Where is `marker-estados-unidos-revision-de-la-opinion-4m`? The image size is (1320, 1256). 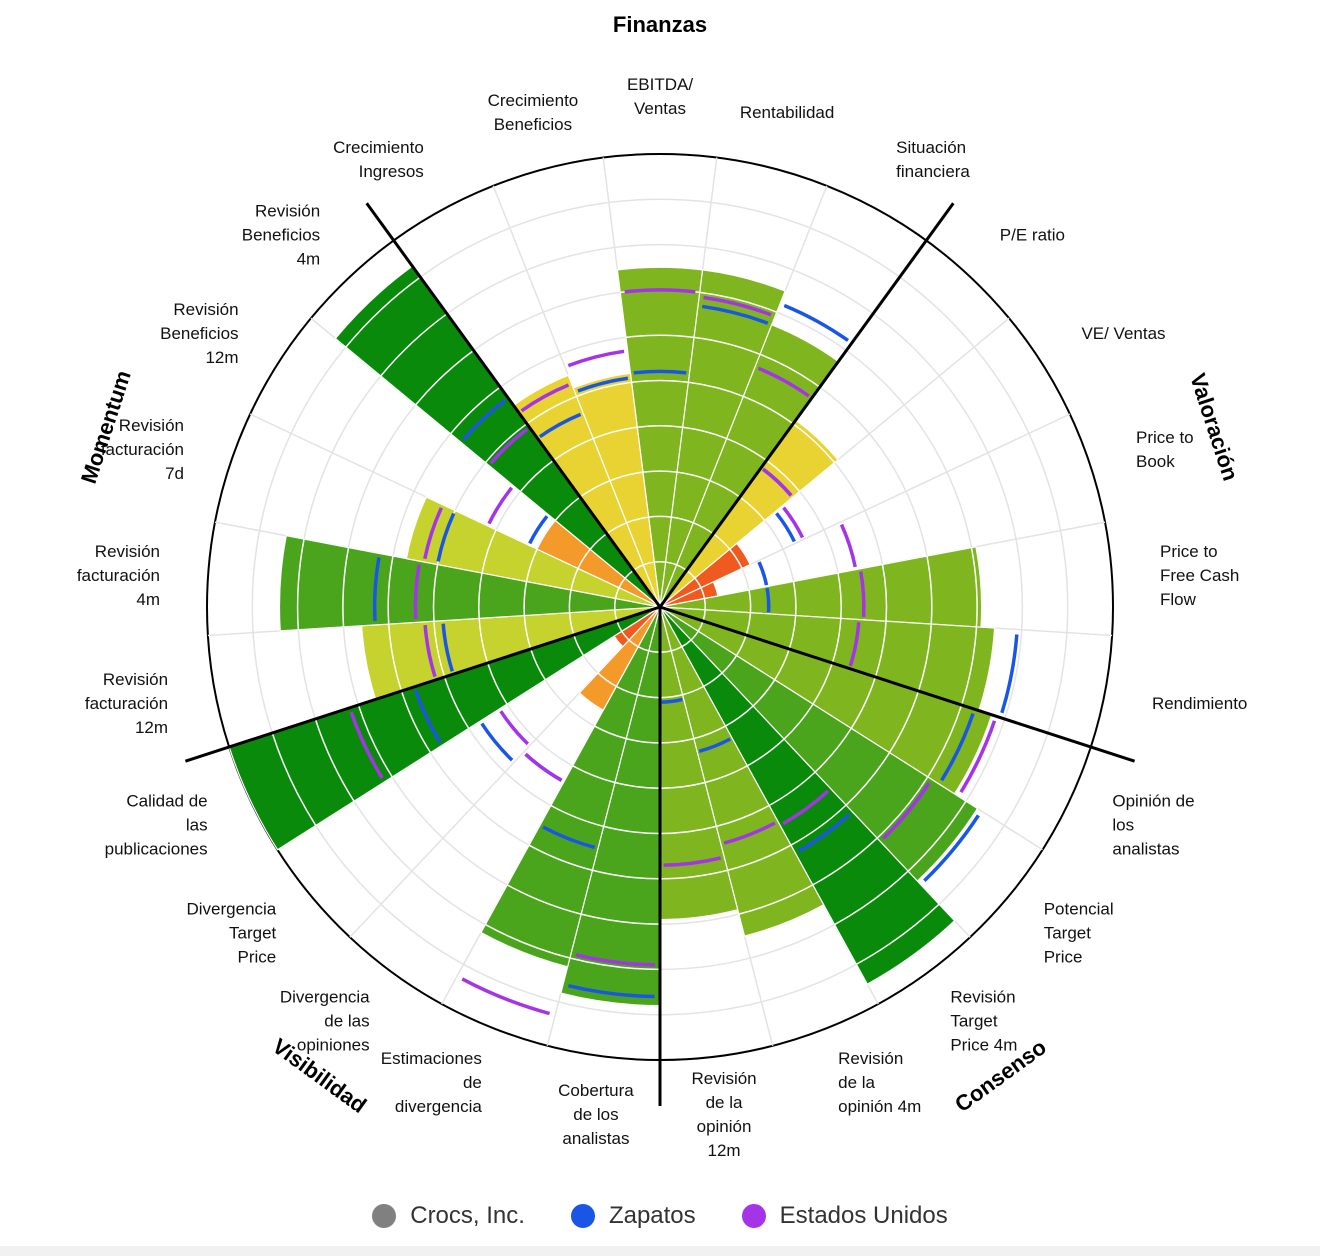
marker-estados-unidos-revision-de-la-opinion-4m is located at coordinates (749, 833).